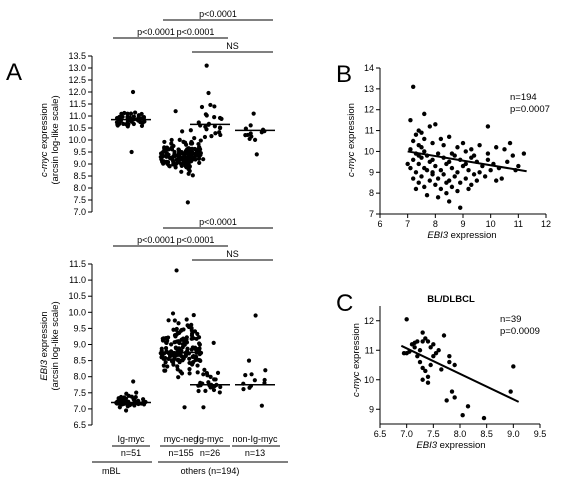  What do you see at coordinates (466, 147) in the screenshot?
I see `panel-b-points` at bounding box center [466, 147].